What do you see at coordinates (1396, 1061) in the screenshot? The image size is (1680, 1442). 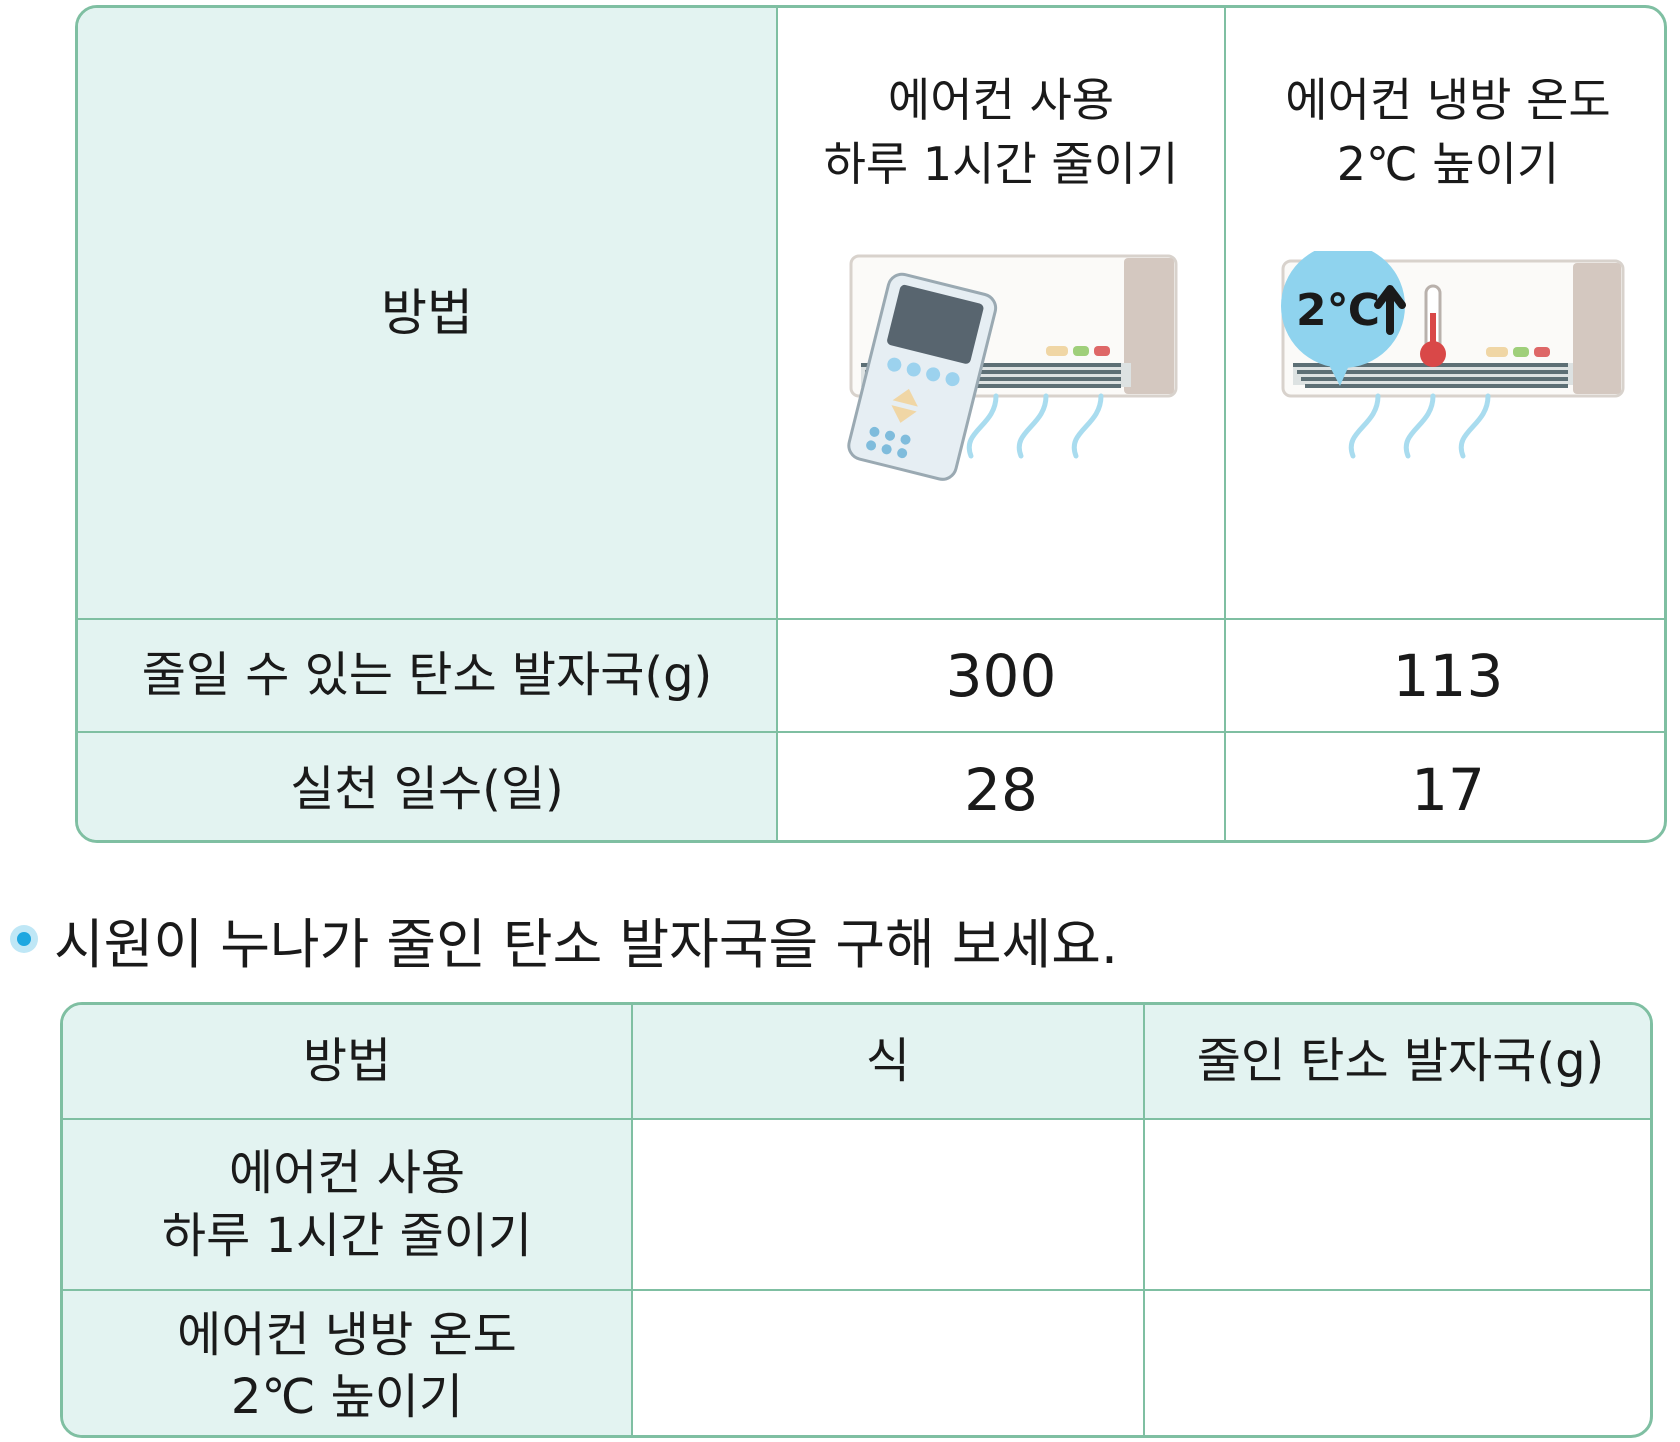 I see `answer-header-result: 줄인 탄소 발자국(g)` at bounding box center [1396, 1061].